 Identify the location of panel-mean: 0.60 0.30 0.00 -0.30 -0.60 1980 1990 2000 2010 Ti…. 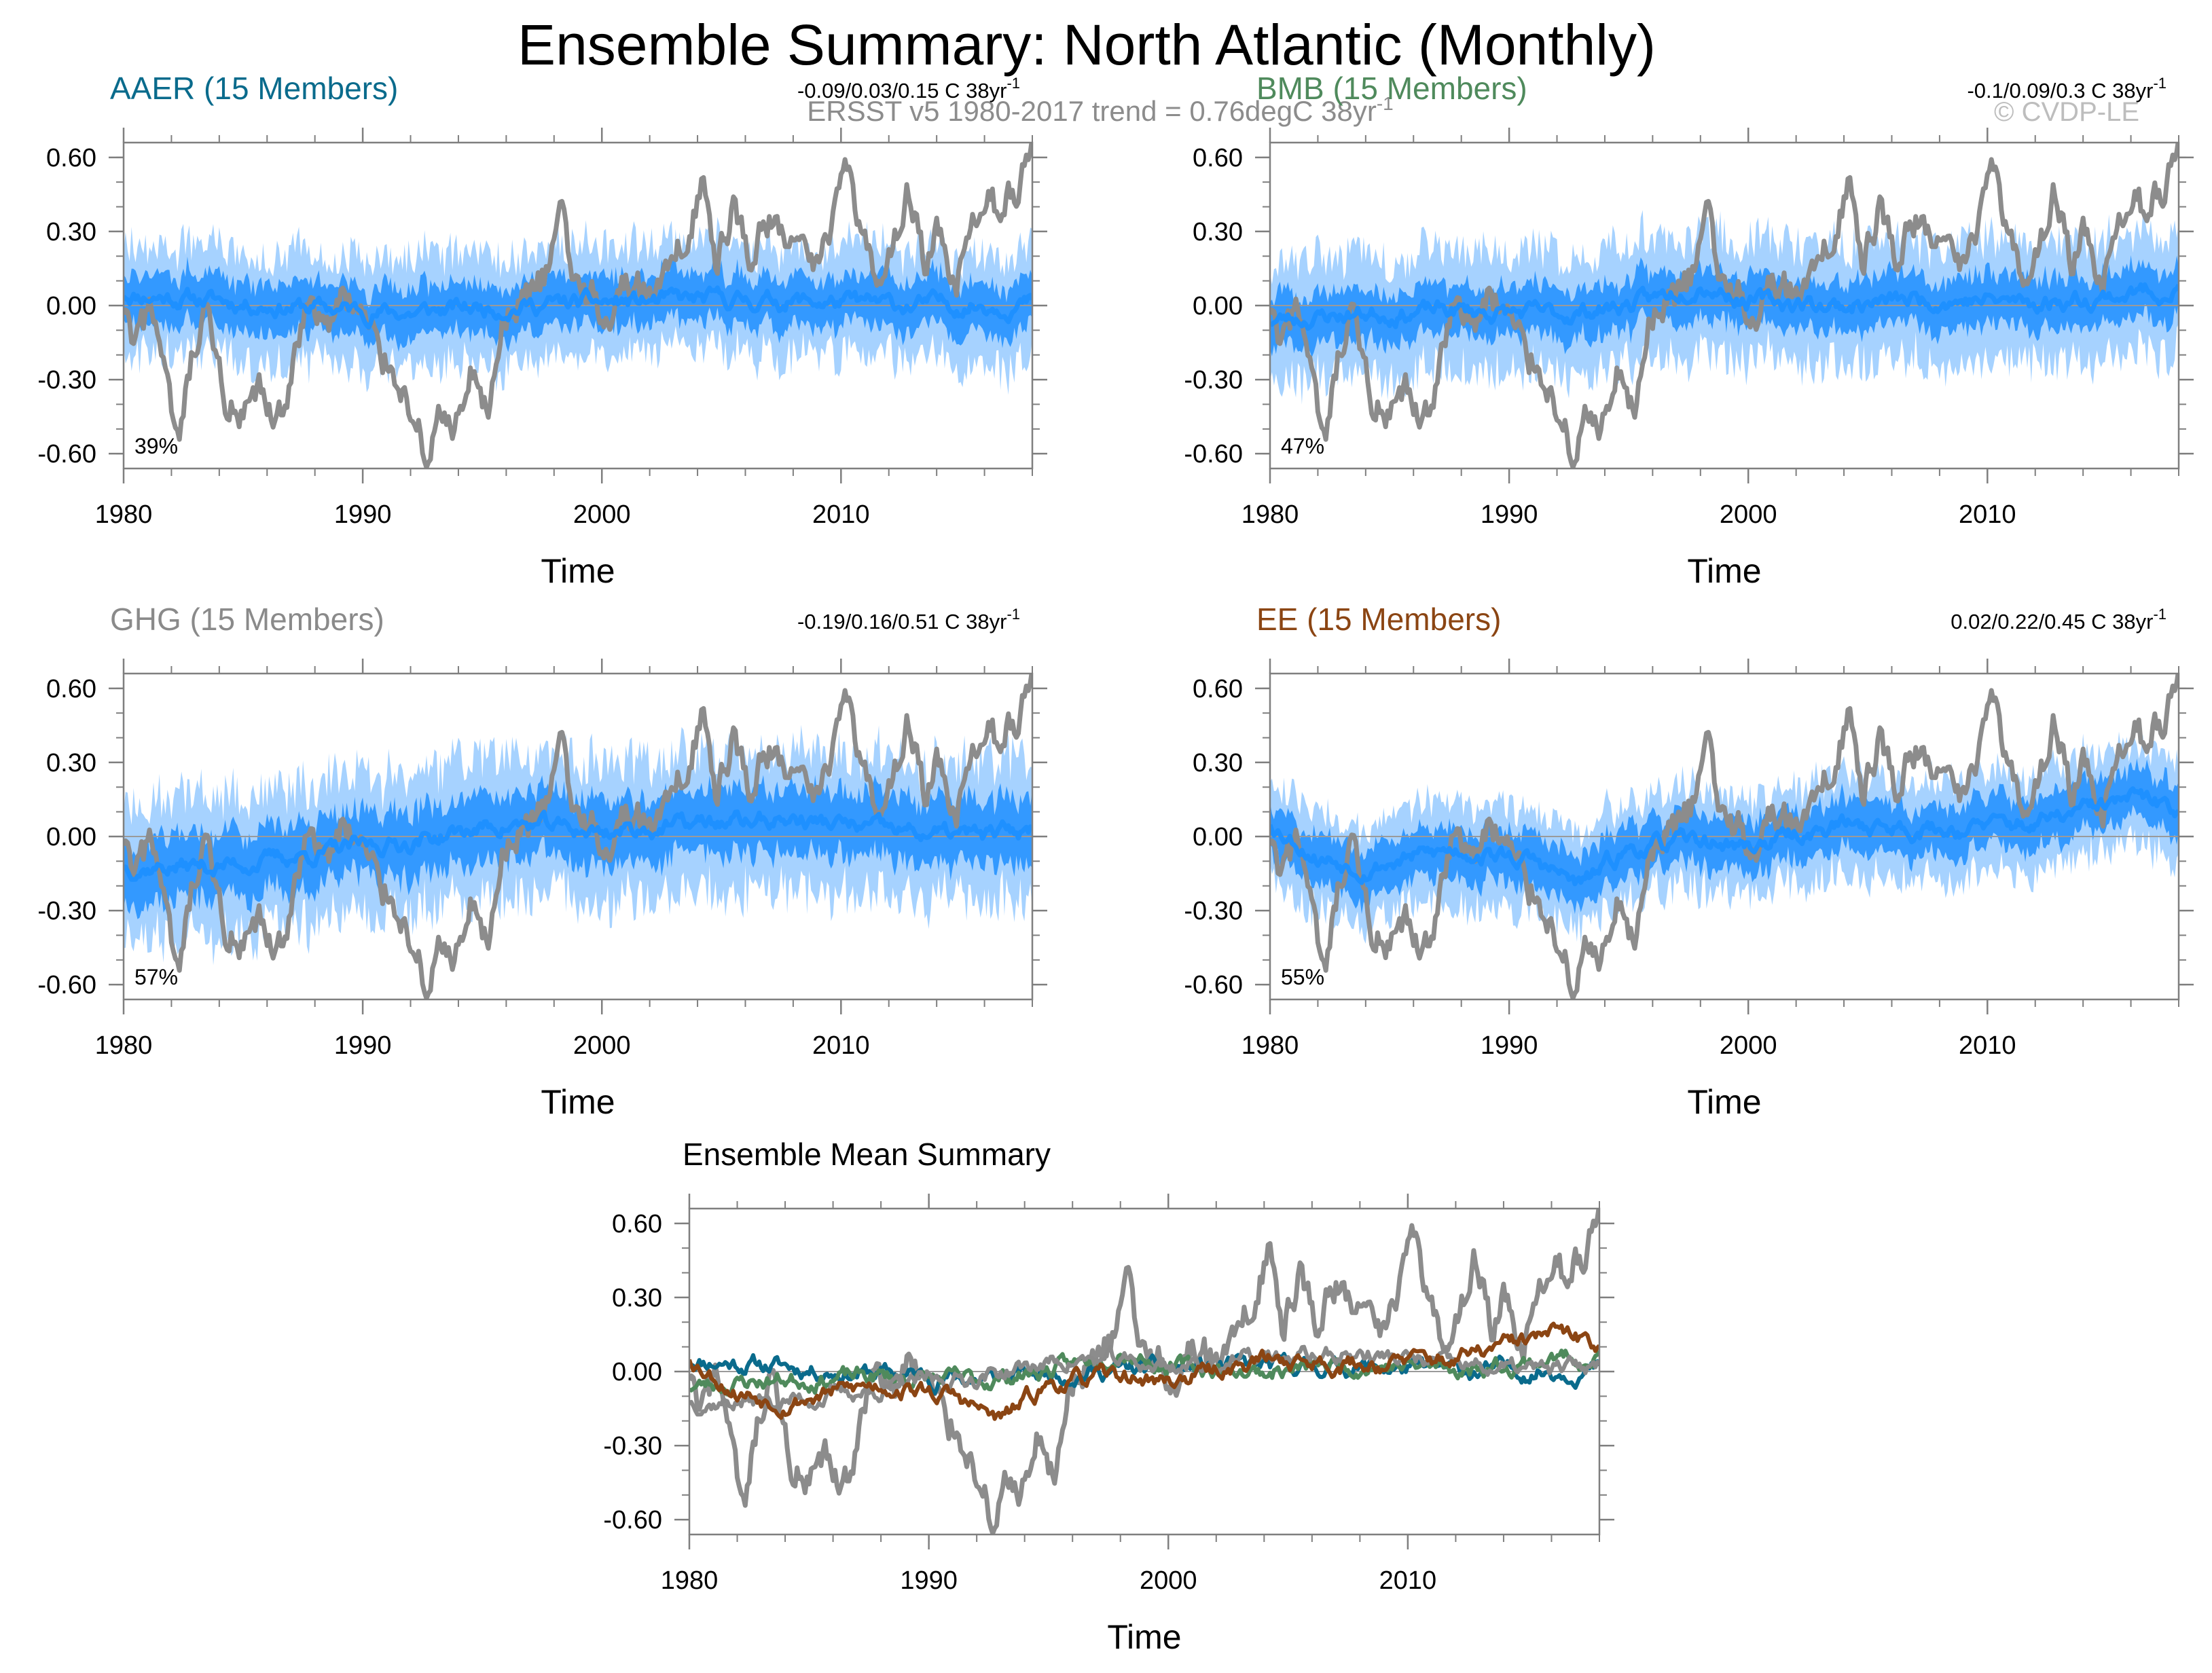
(1108, 1397).